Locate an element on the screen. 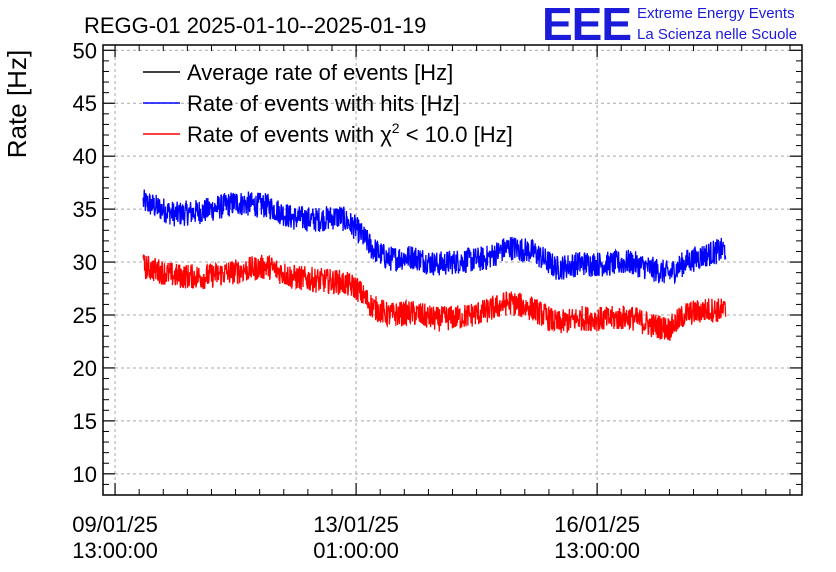 Image resolution: width=836 pixels, height=572 pixels. legend-label-chi2: Rate of events with χ2 < 10.0 [Hz] is located at coordinates (350, 133).